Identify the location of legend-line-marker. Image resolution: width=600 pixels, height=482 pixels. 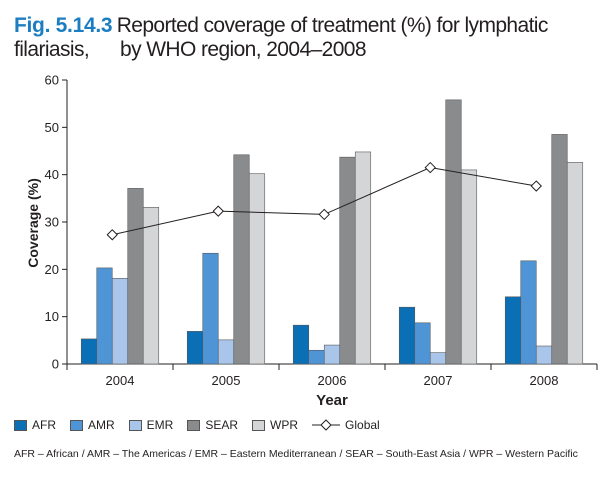
(326, 425).